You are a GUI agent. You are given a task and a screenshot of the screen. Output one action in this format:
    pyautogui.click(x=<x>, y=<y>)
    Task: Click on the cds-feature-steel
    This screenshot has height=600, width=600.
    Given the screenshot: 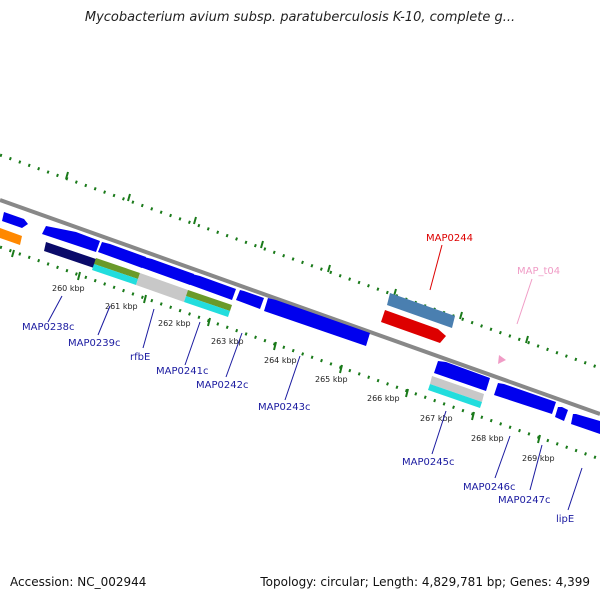 What is the action you would take?
    pyautogui.click(x=421, y=310)
    